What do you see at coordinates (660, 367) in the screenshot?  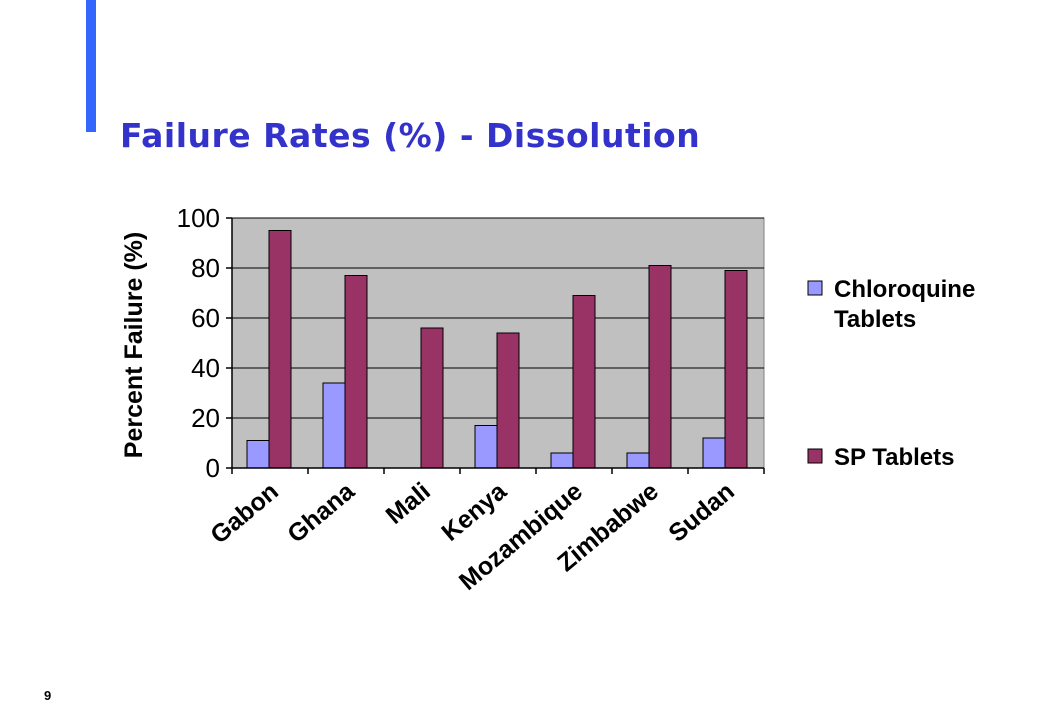 I see `bar-sp-zimbabwe` at bounding box center [660, 367].